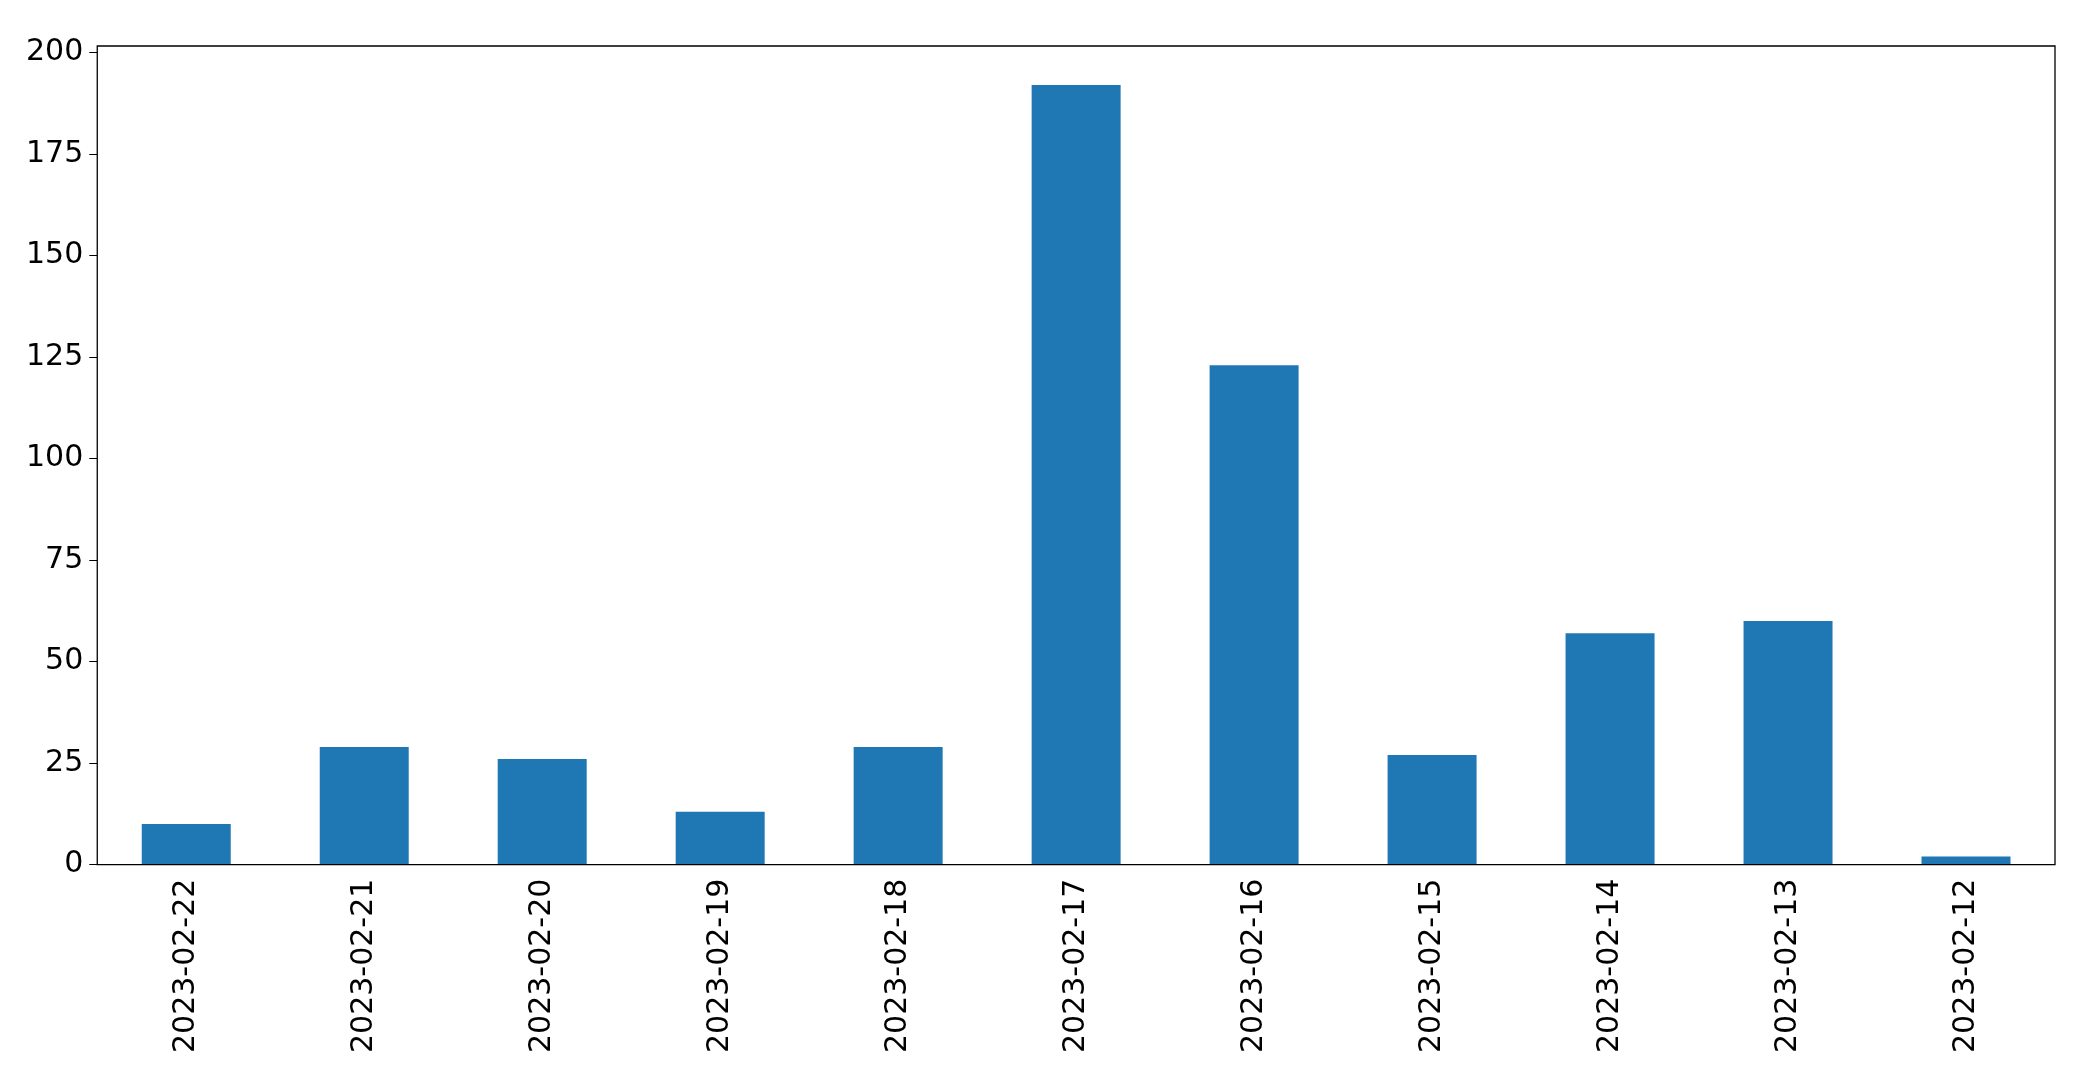  What do you see at coordinates (55, 151) in the screenshot?
I see `y-tick-label: 175` at bounding box center [55, 151].